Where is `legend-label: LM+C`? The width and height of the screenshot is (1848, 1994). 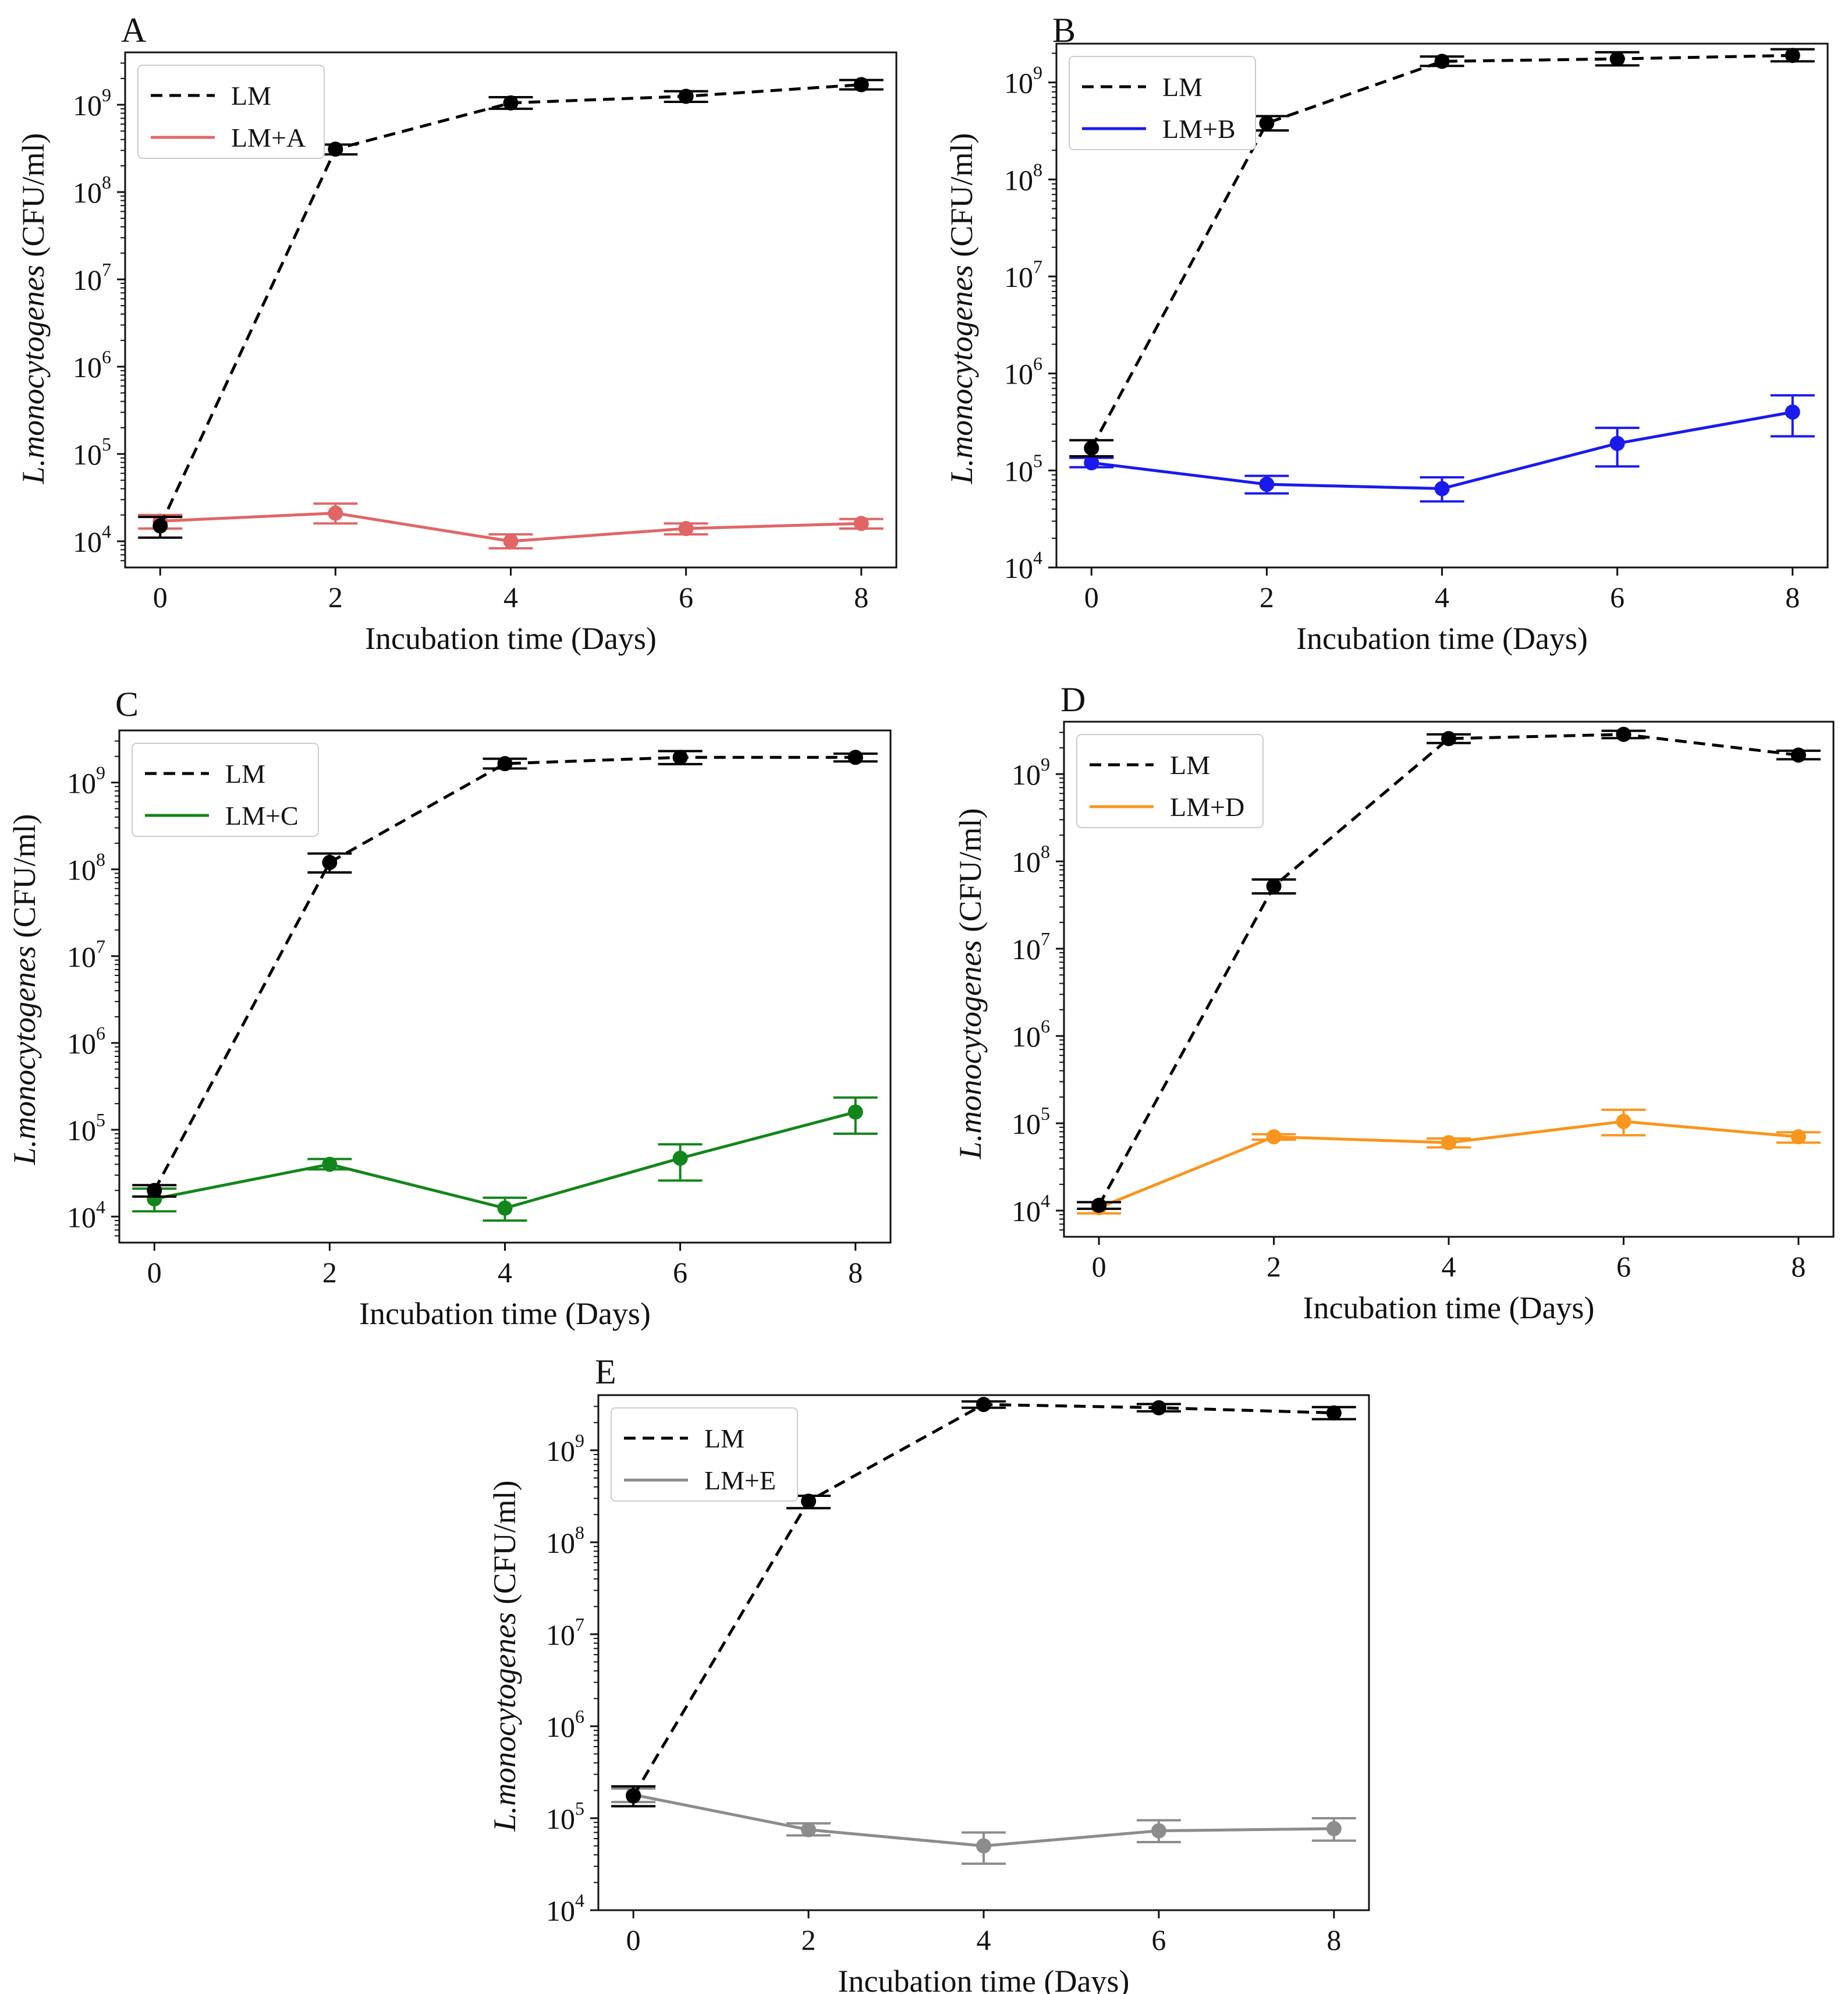 legend-label: LM+C is located at coordinates (262, 816).